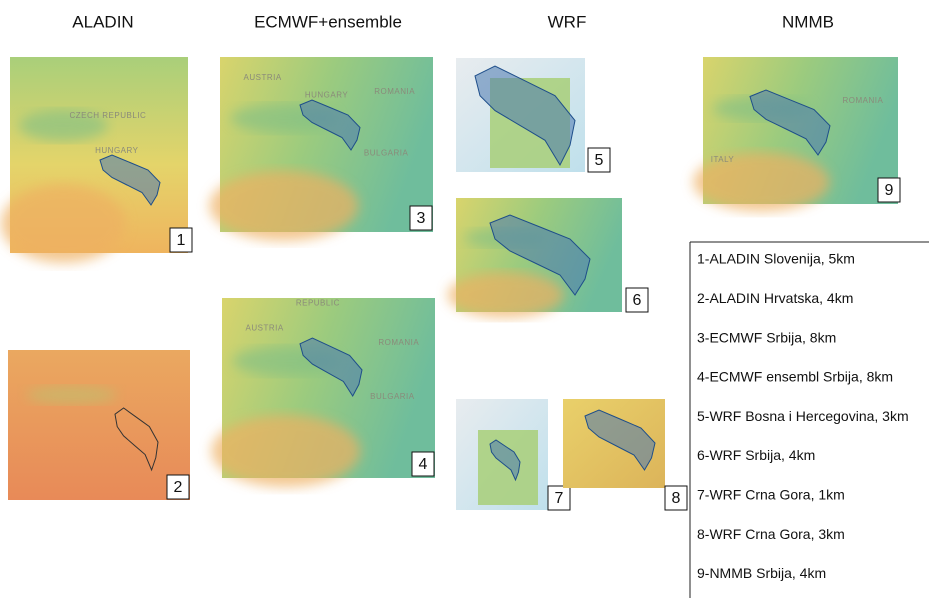 This screenshot has width=929, height=598. I want to click on map-panel: 7, so click(513, 455).